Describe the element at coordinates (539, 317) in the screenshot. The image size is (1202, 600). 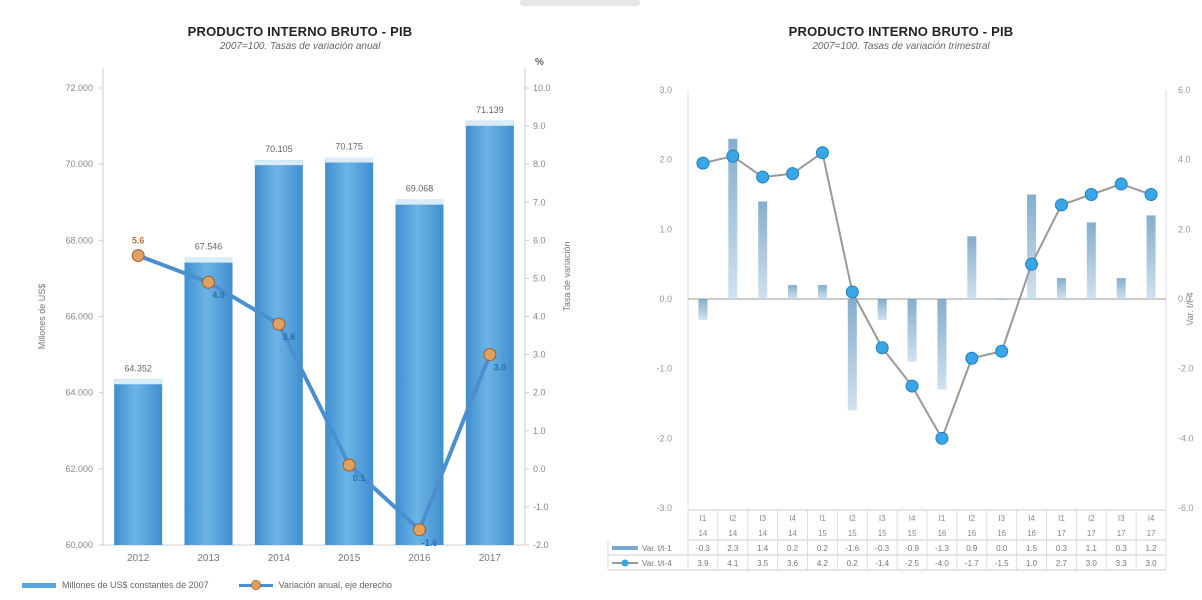
I see `right-tick-label: 4.0` at that location.